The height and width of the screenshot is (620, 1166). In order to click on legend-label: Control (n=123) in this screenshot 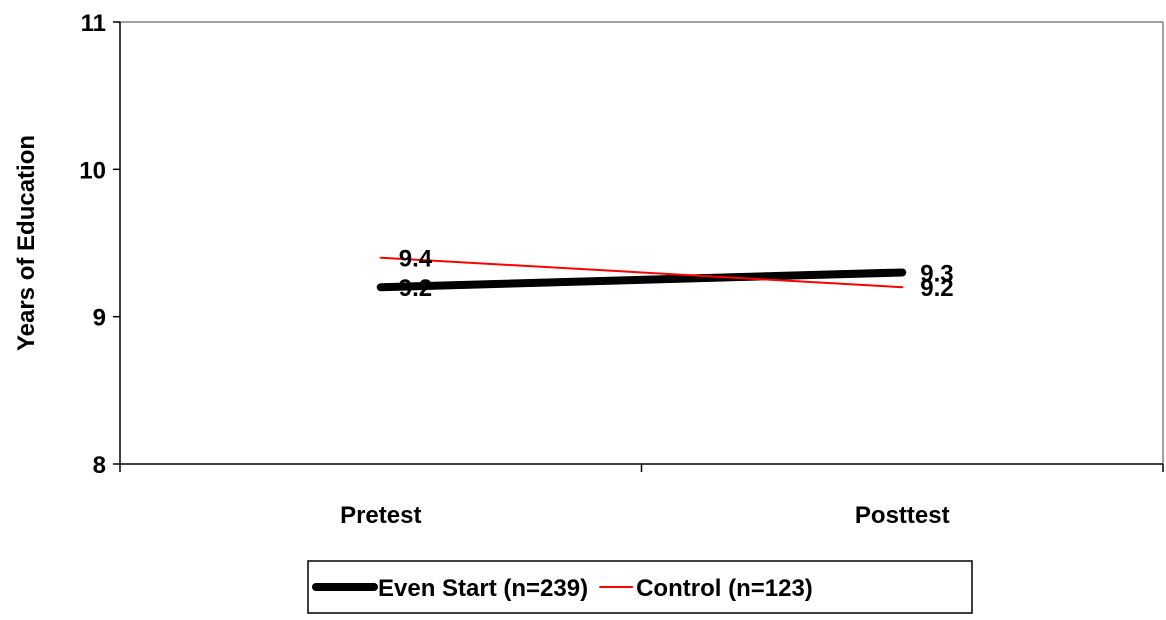, I will do `click(724, 588)`.